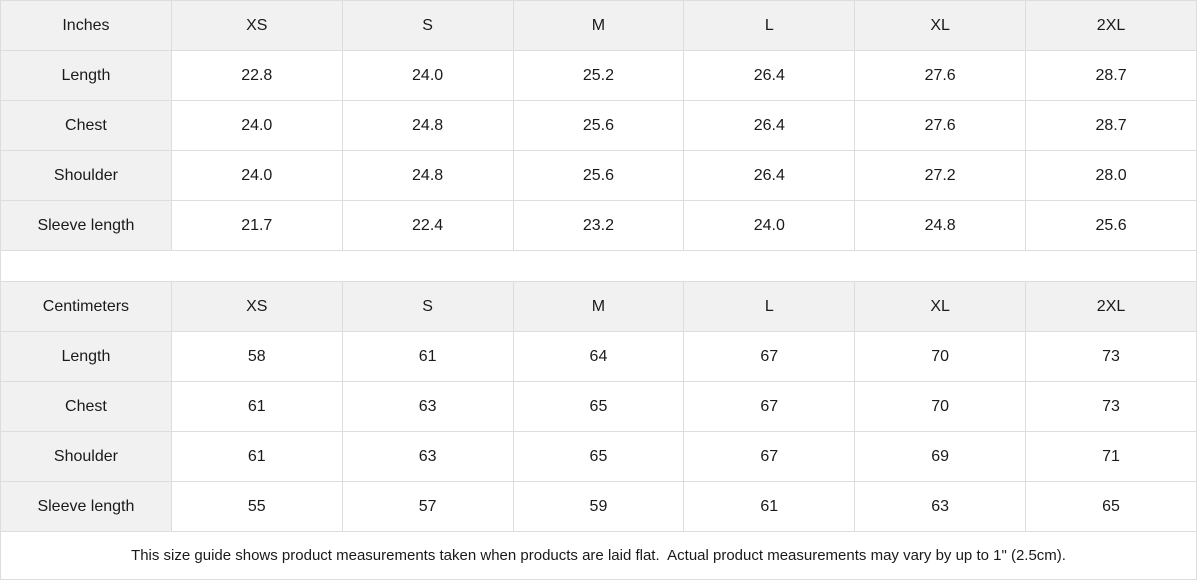  I want to click on size-header-row: Centimeters XS S M L XL 2XL, so click(598, 306).